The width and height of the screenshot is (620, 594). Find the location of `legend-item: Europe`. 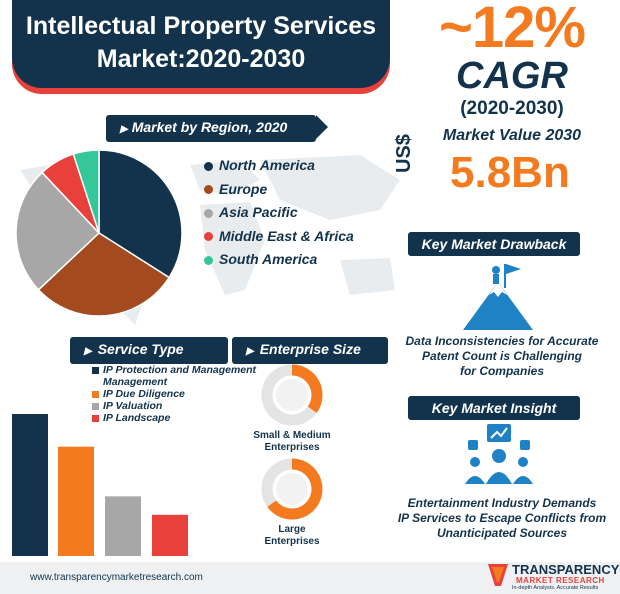

legend-item: Europe is located at coordinates (279, 193).